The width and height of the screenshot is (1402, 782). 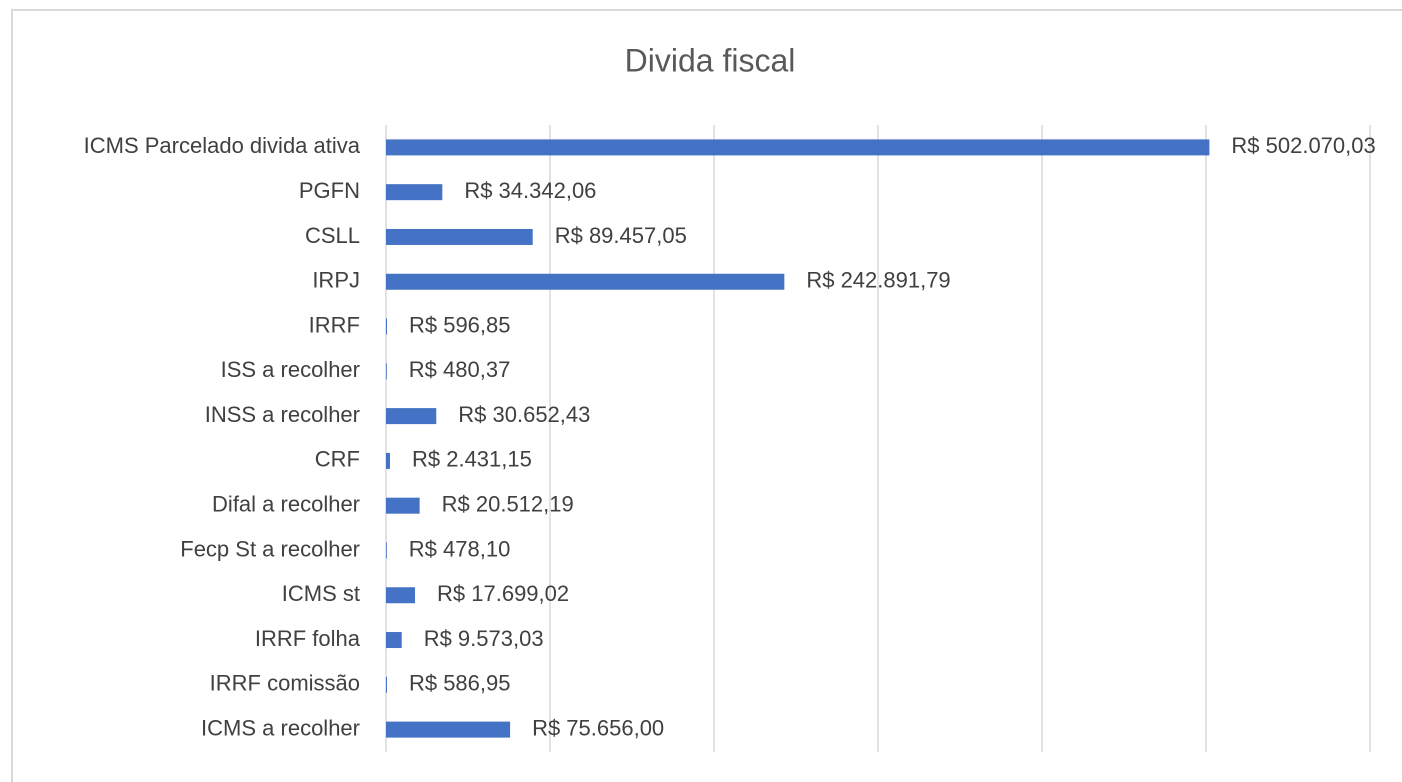 What do you see at coordinates (484, 638) in the screenshot?
I see `data-label: R$ 9.573,03` at bounding box center [484, 638].